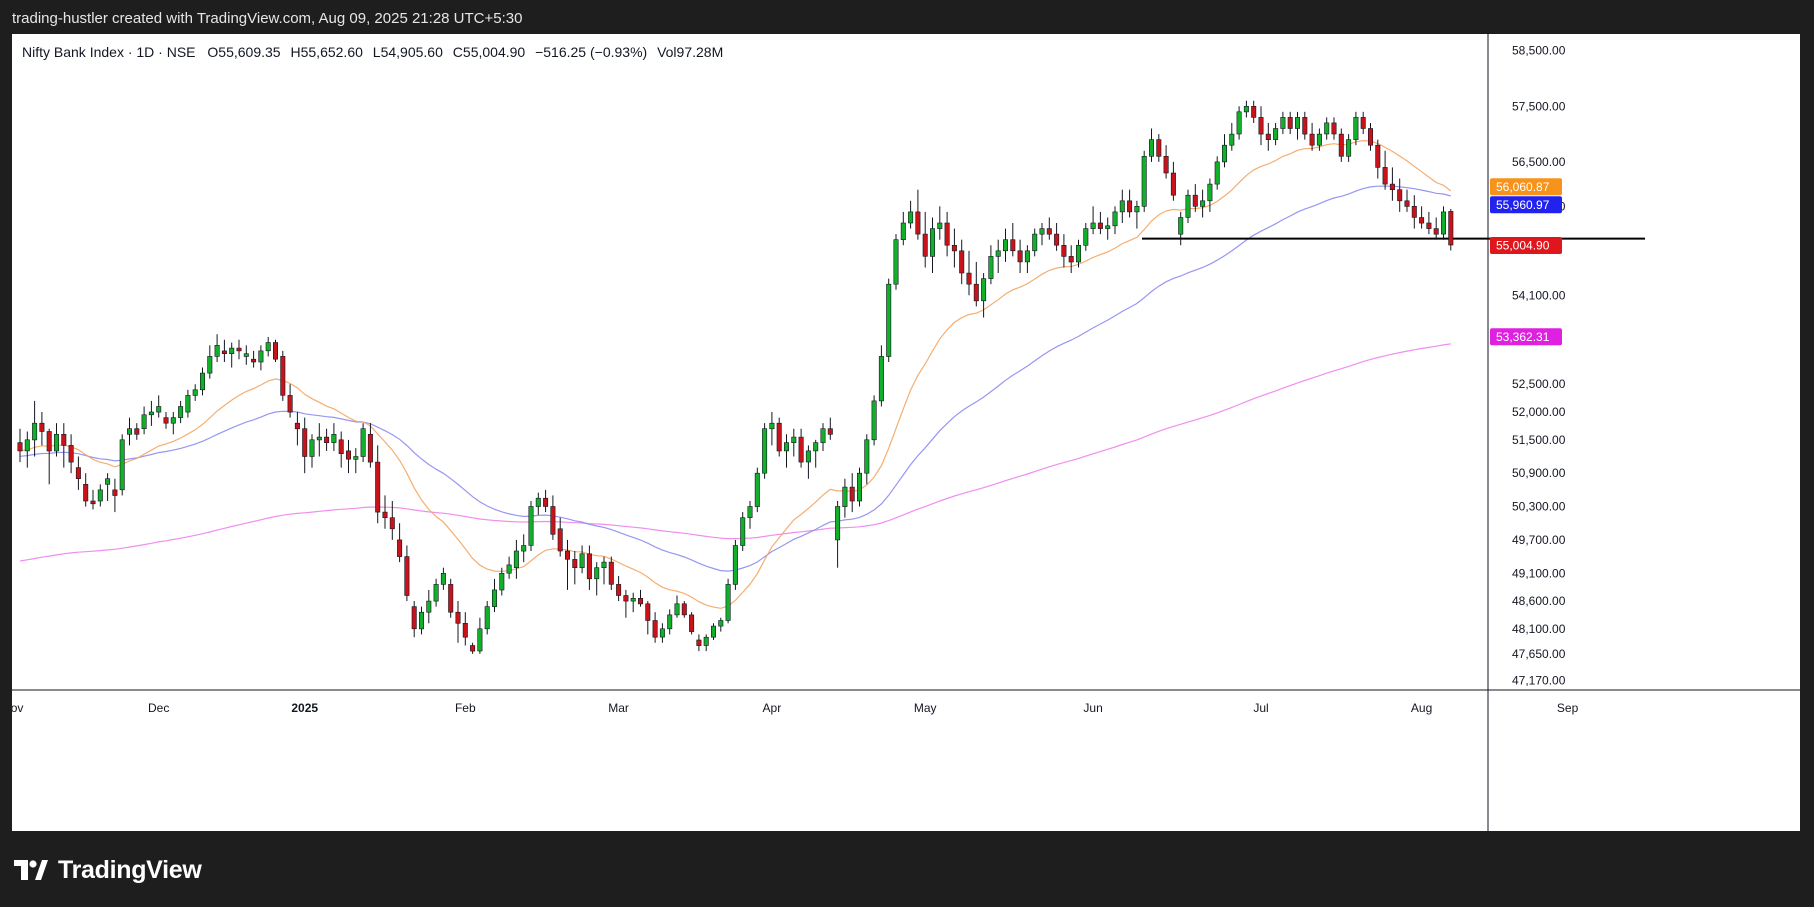 Image resolution: width=1814 pixels, height=907 pixels. I want to click on low-value: 54,905.60, so click(411, 52).